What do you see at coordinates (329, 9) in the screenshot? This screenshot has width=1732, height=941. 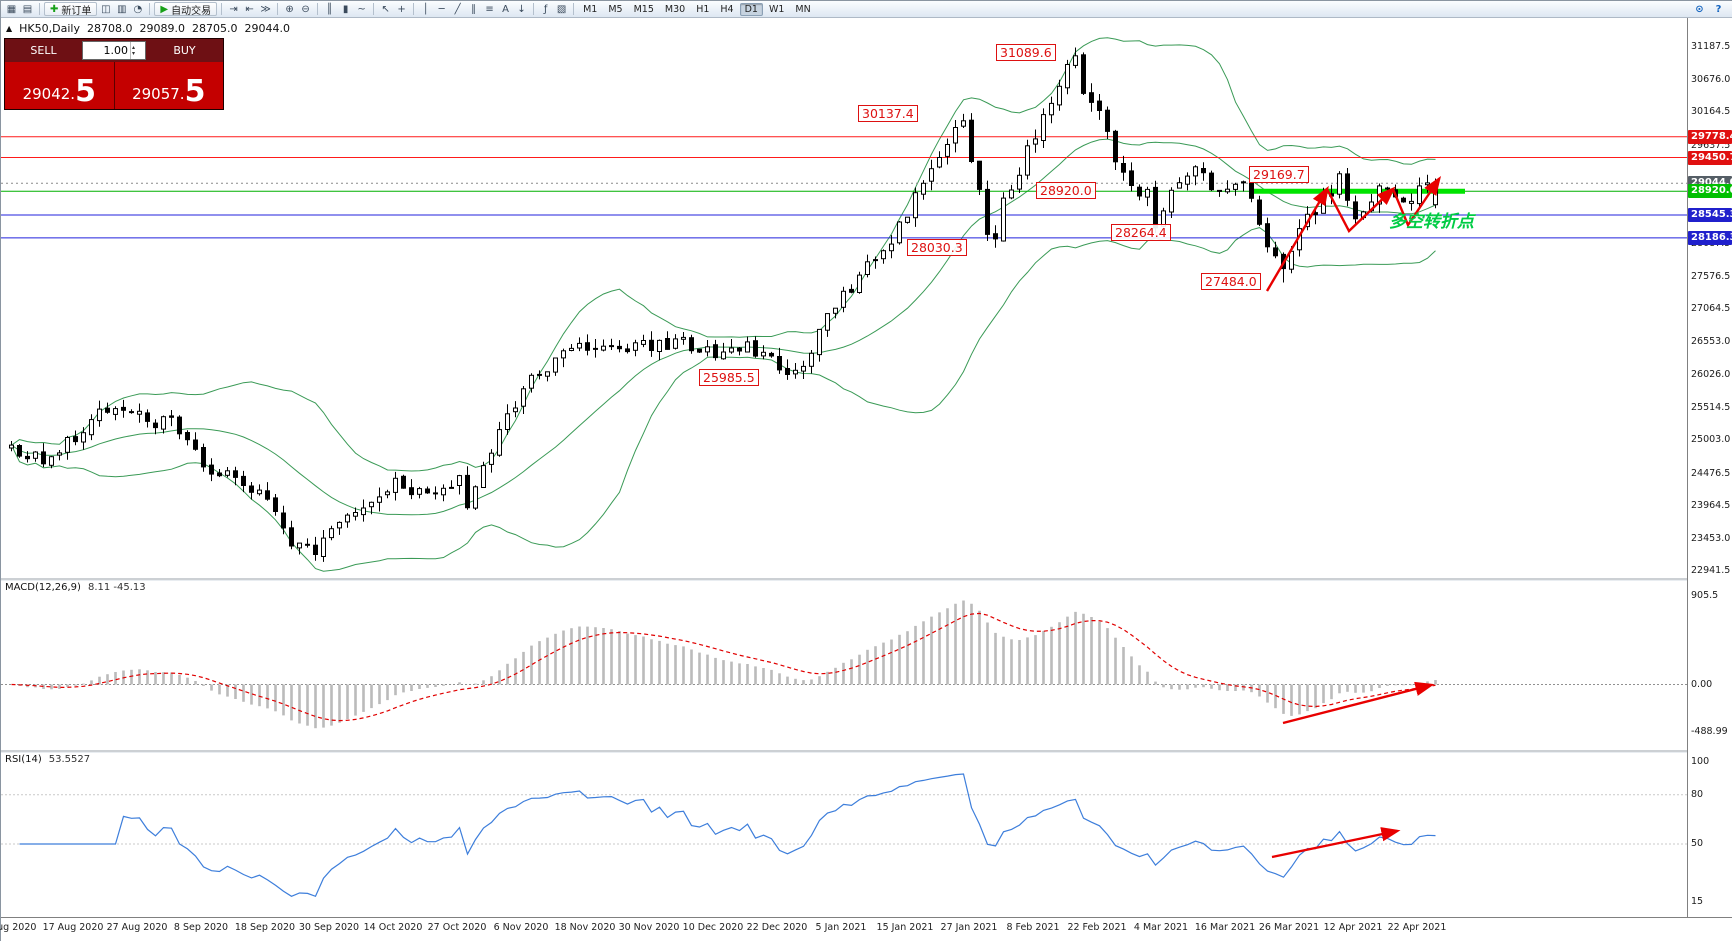 I see `bar-chart-mode-icon: ║` at bounding box center [329, 9].